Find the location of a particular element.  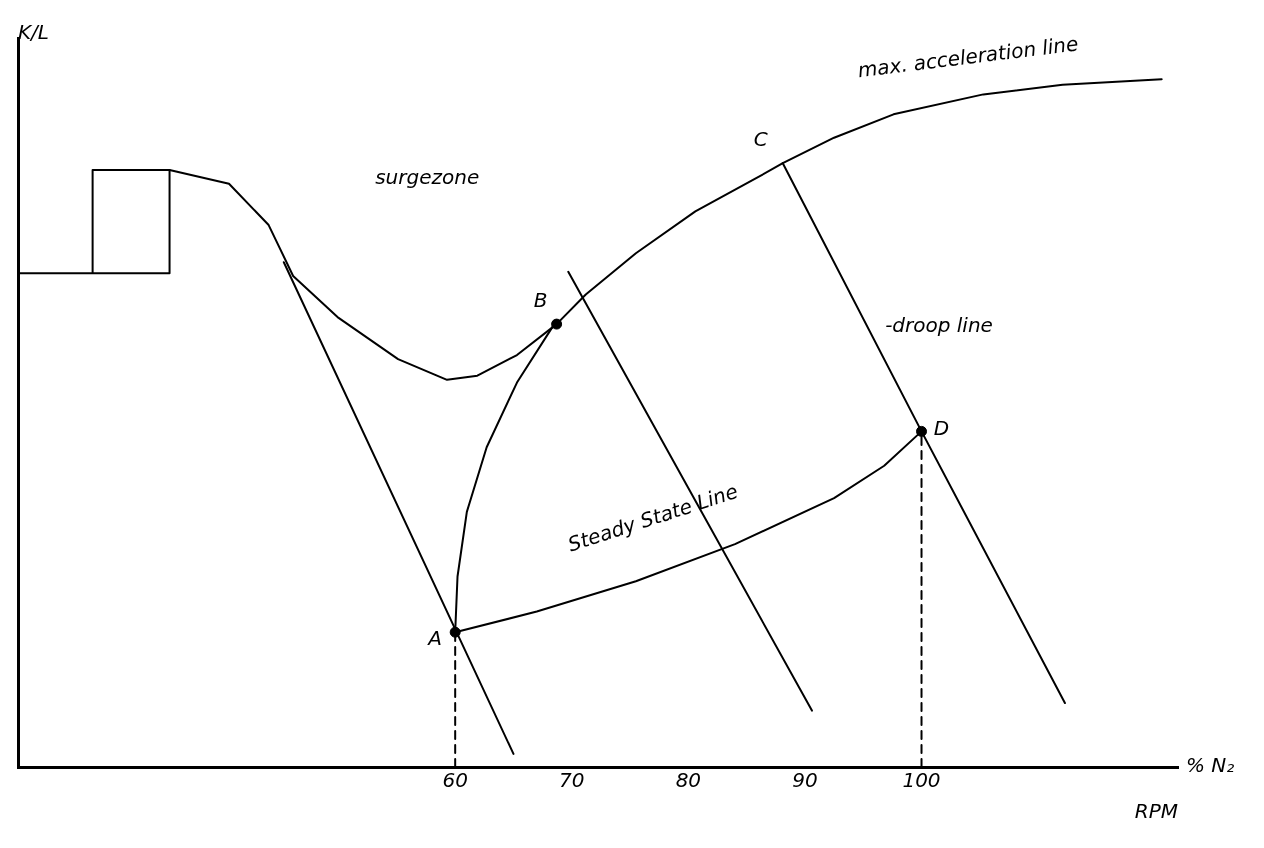

annotation: Steady State Line is located at coordinates (652, 517).